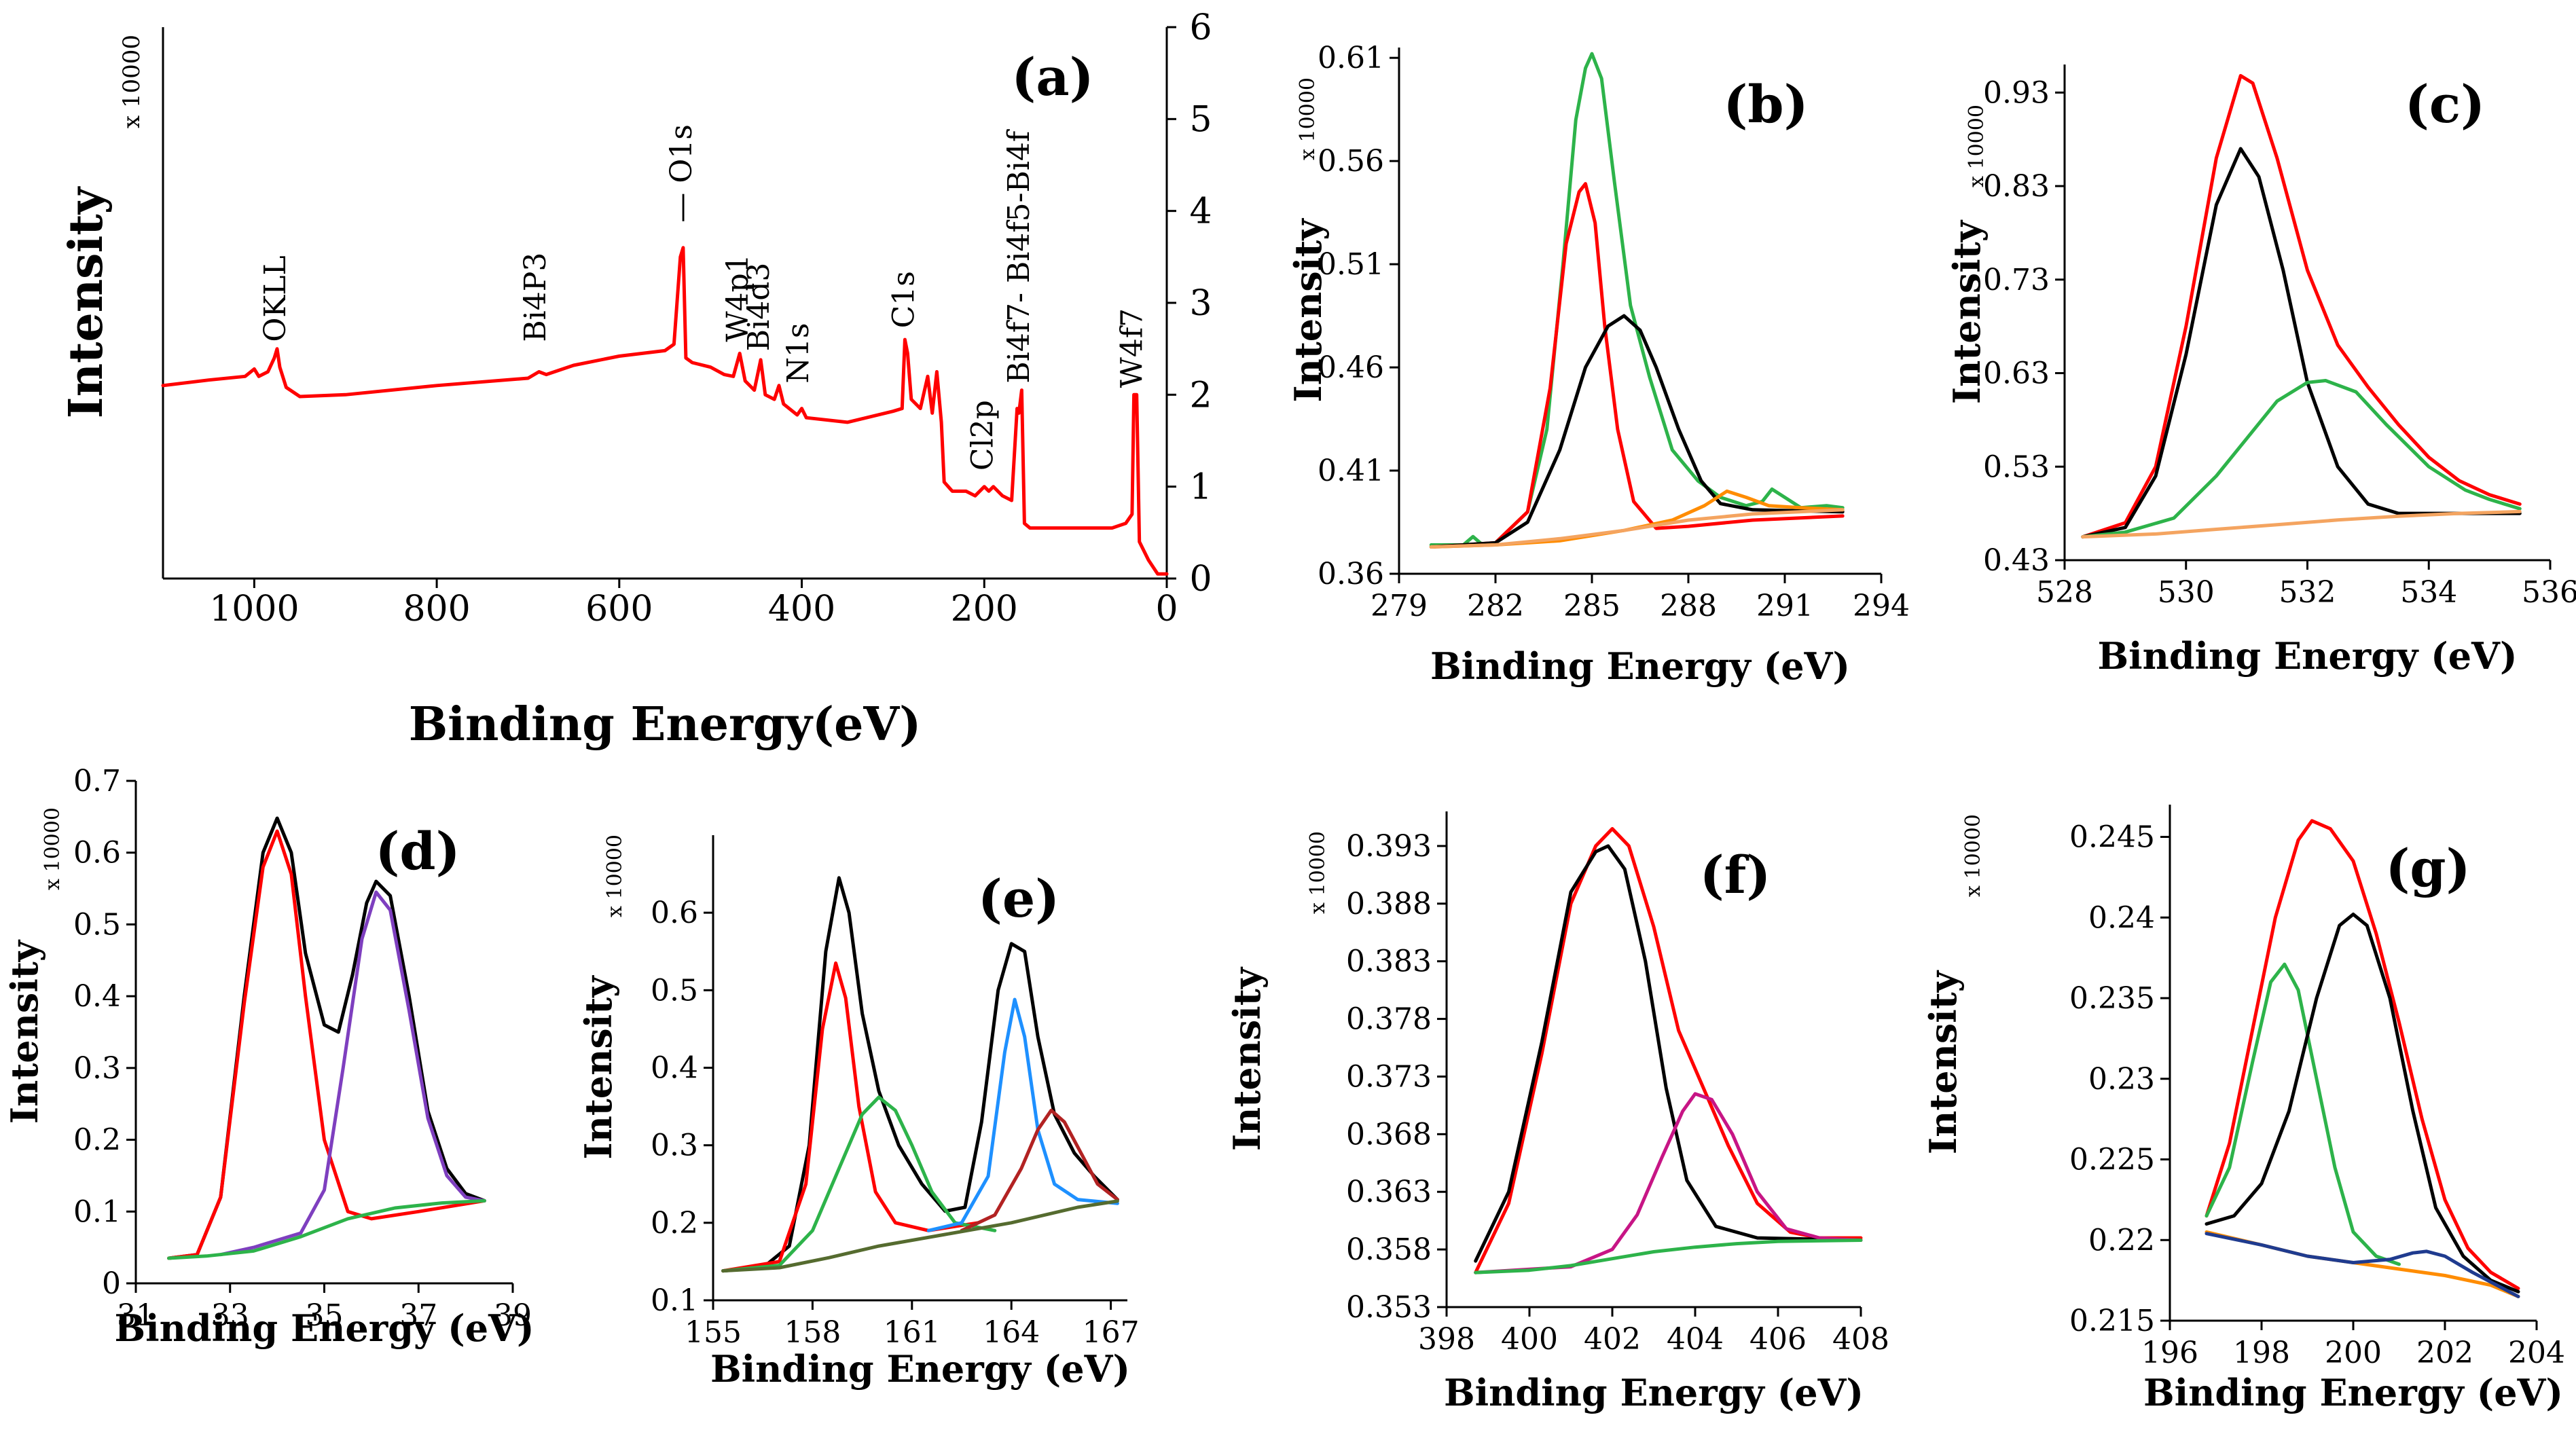 The height and width of the screenshot is (1430, 2576). What do you see at coordinates (1637, 431) in the screenshot?
I see `series-line-c-o` at bounding box center [1637, 431].